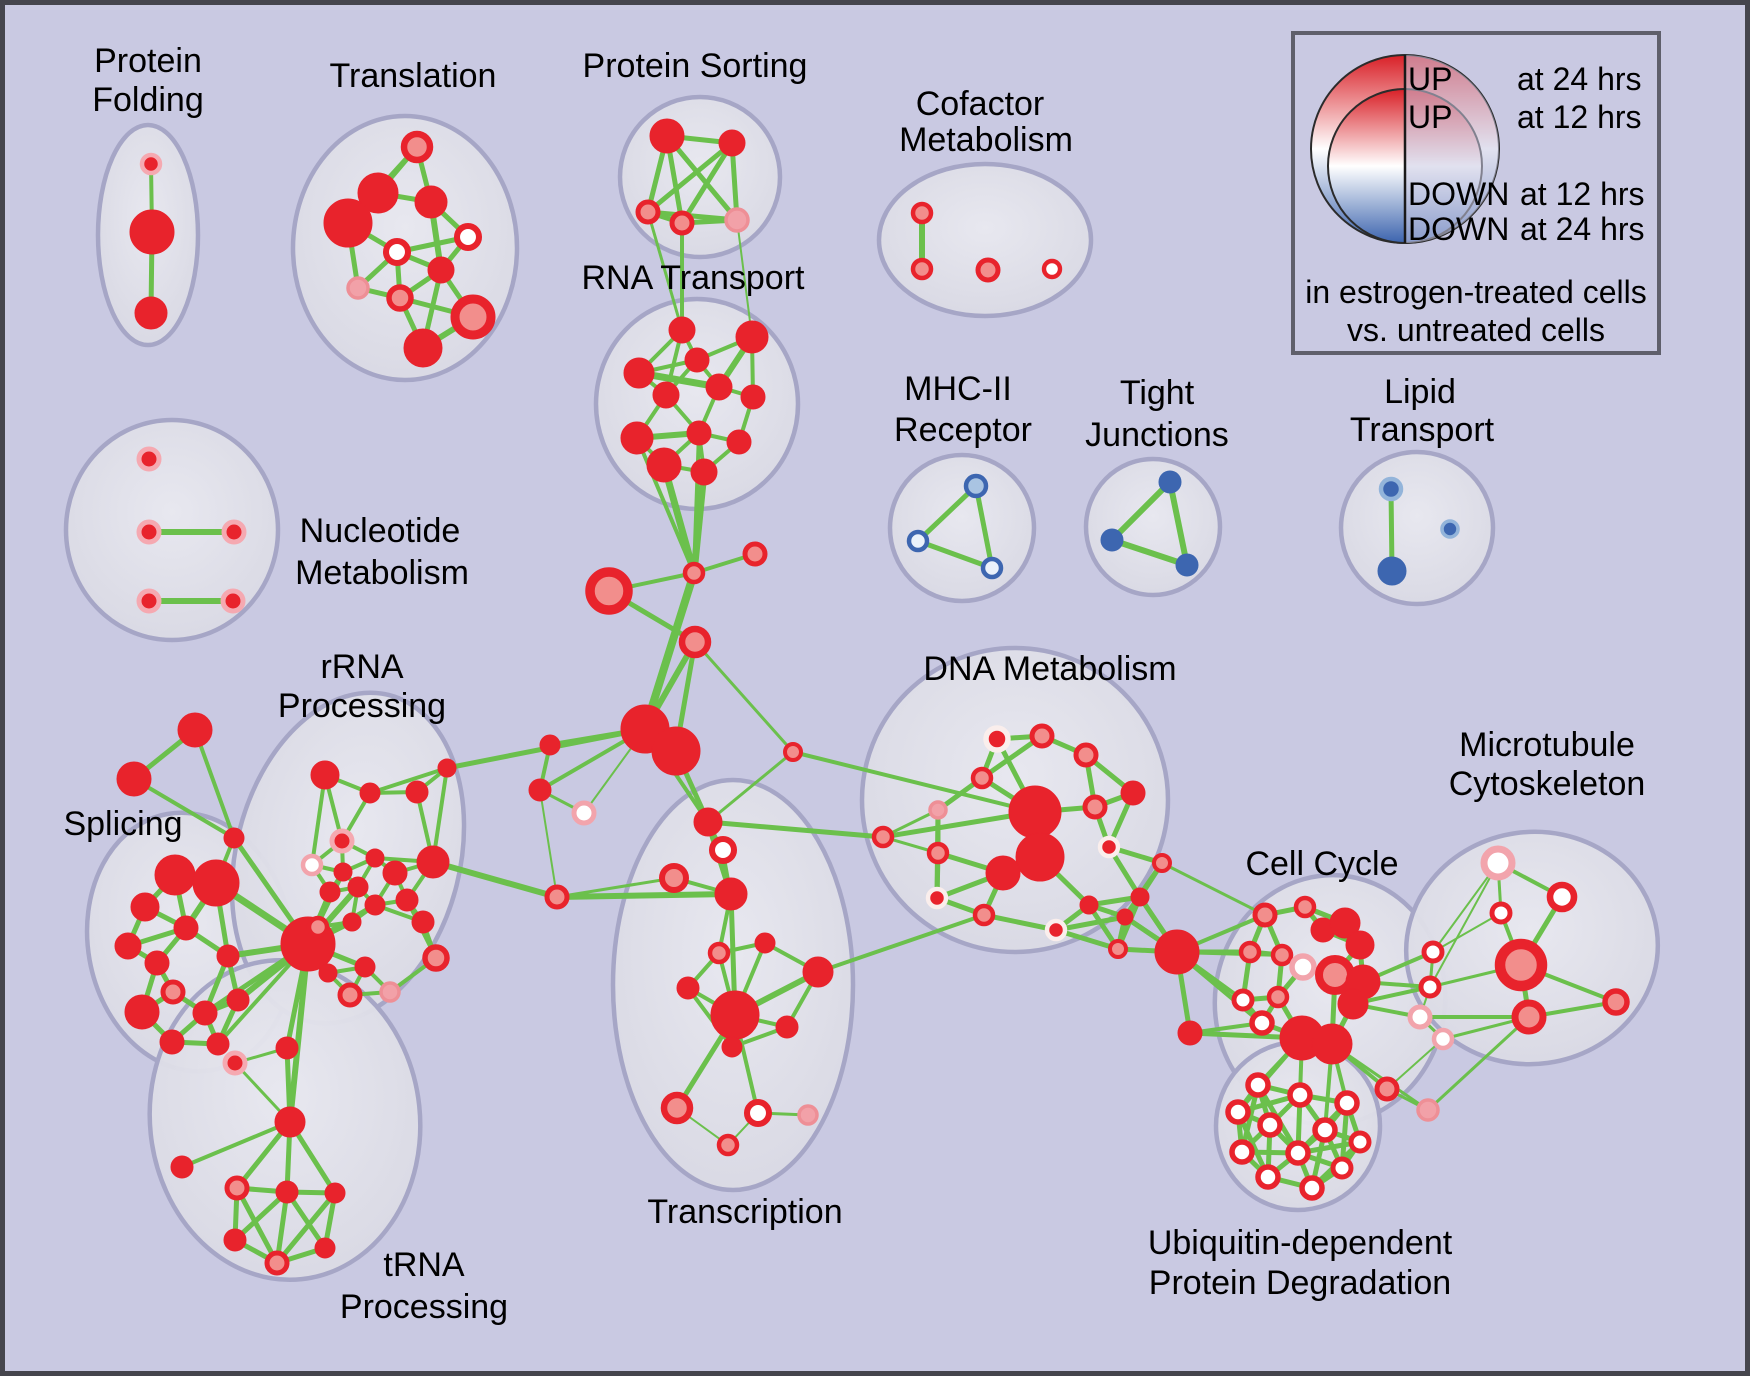 This screenshot has height=1376, width=1750. I want to click on gene-node-rr18, so click(318, 927).